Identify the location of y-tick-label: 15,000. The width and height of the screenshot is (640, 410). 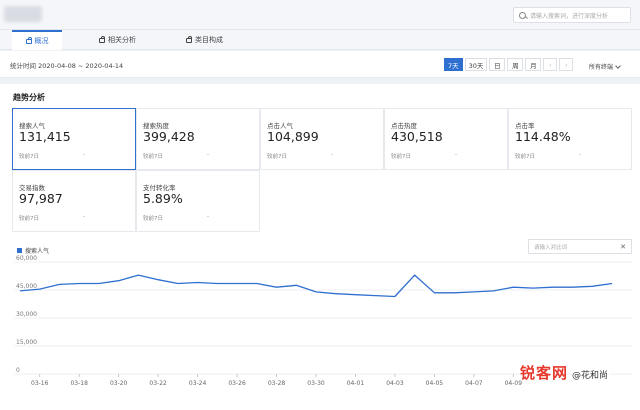
(26, 342).